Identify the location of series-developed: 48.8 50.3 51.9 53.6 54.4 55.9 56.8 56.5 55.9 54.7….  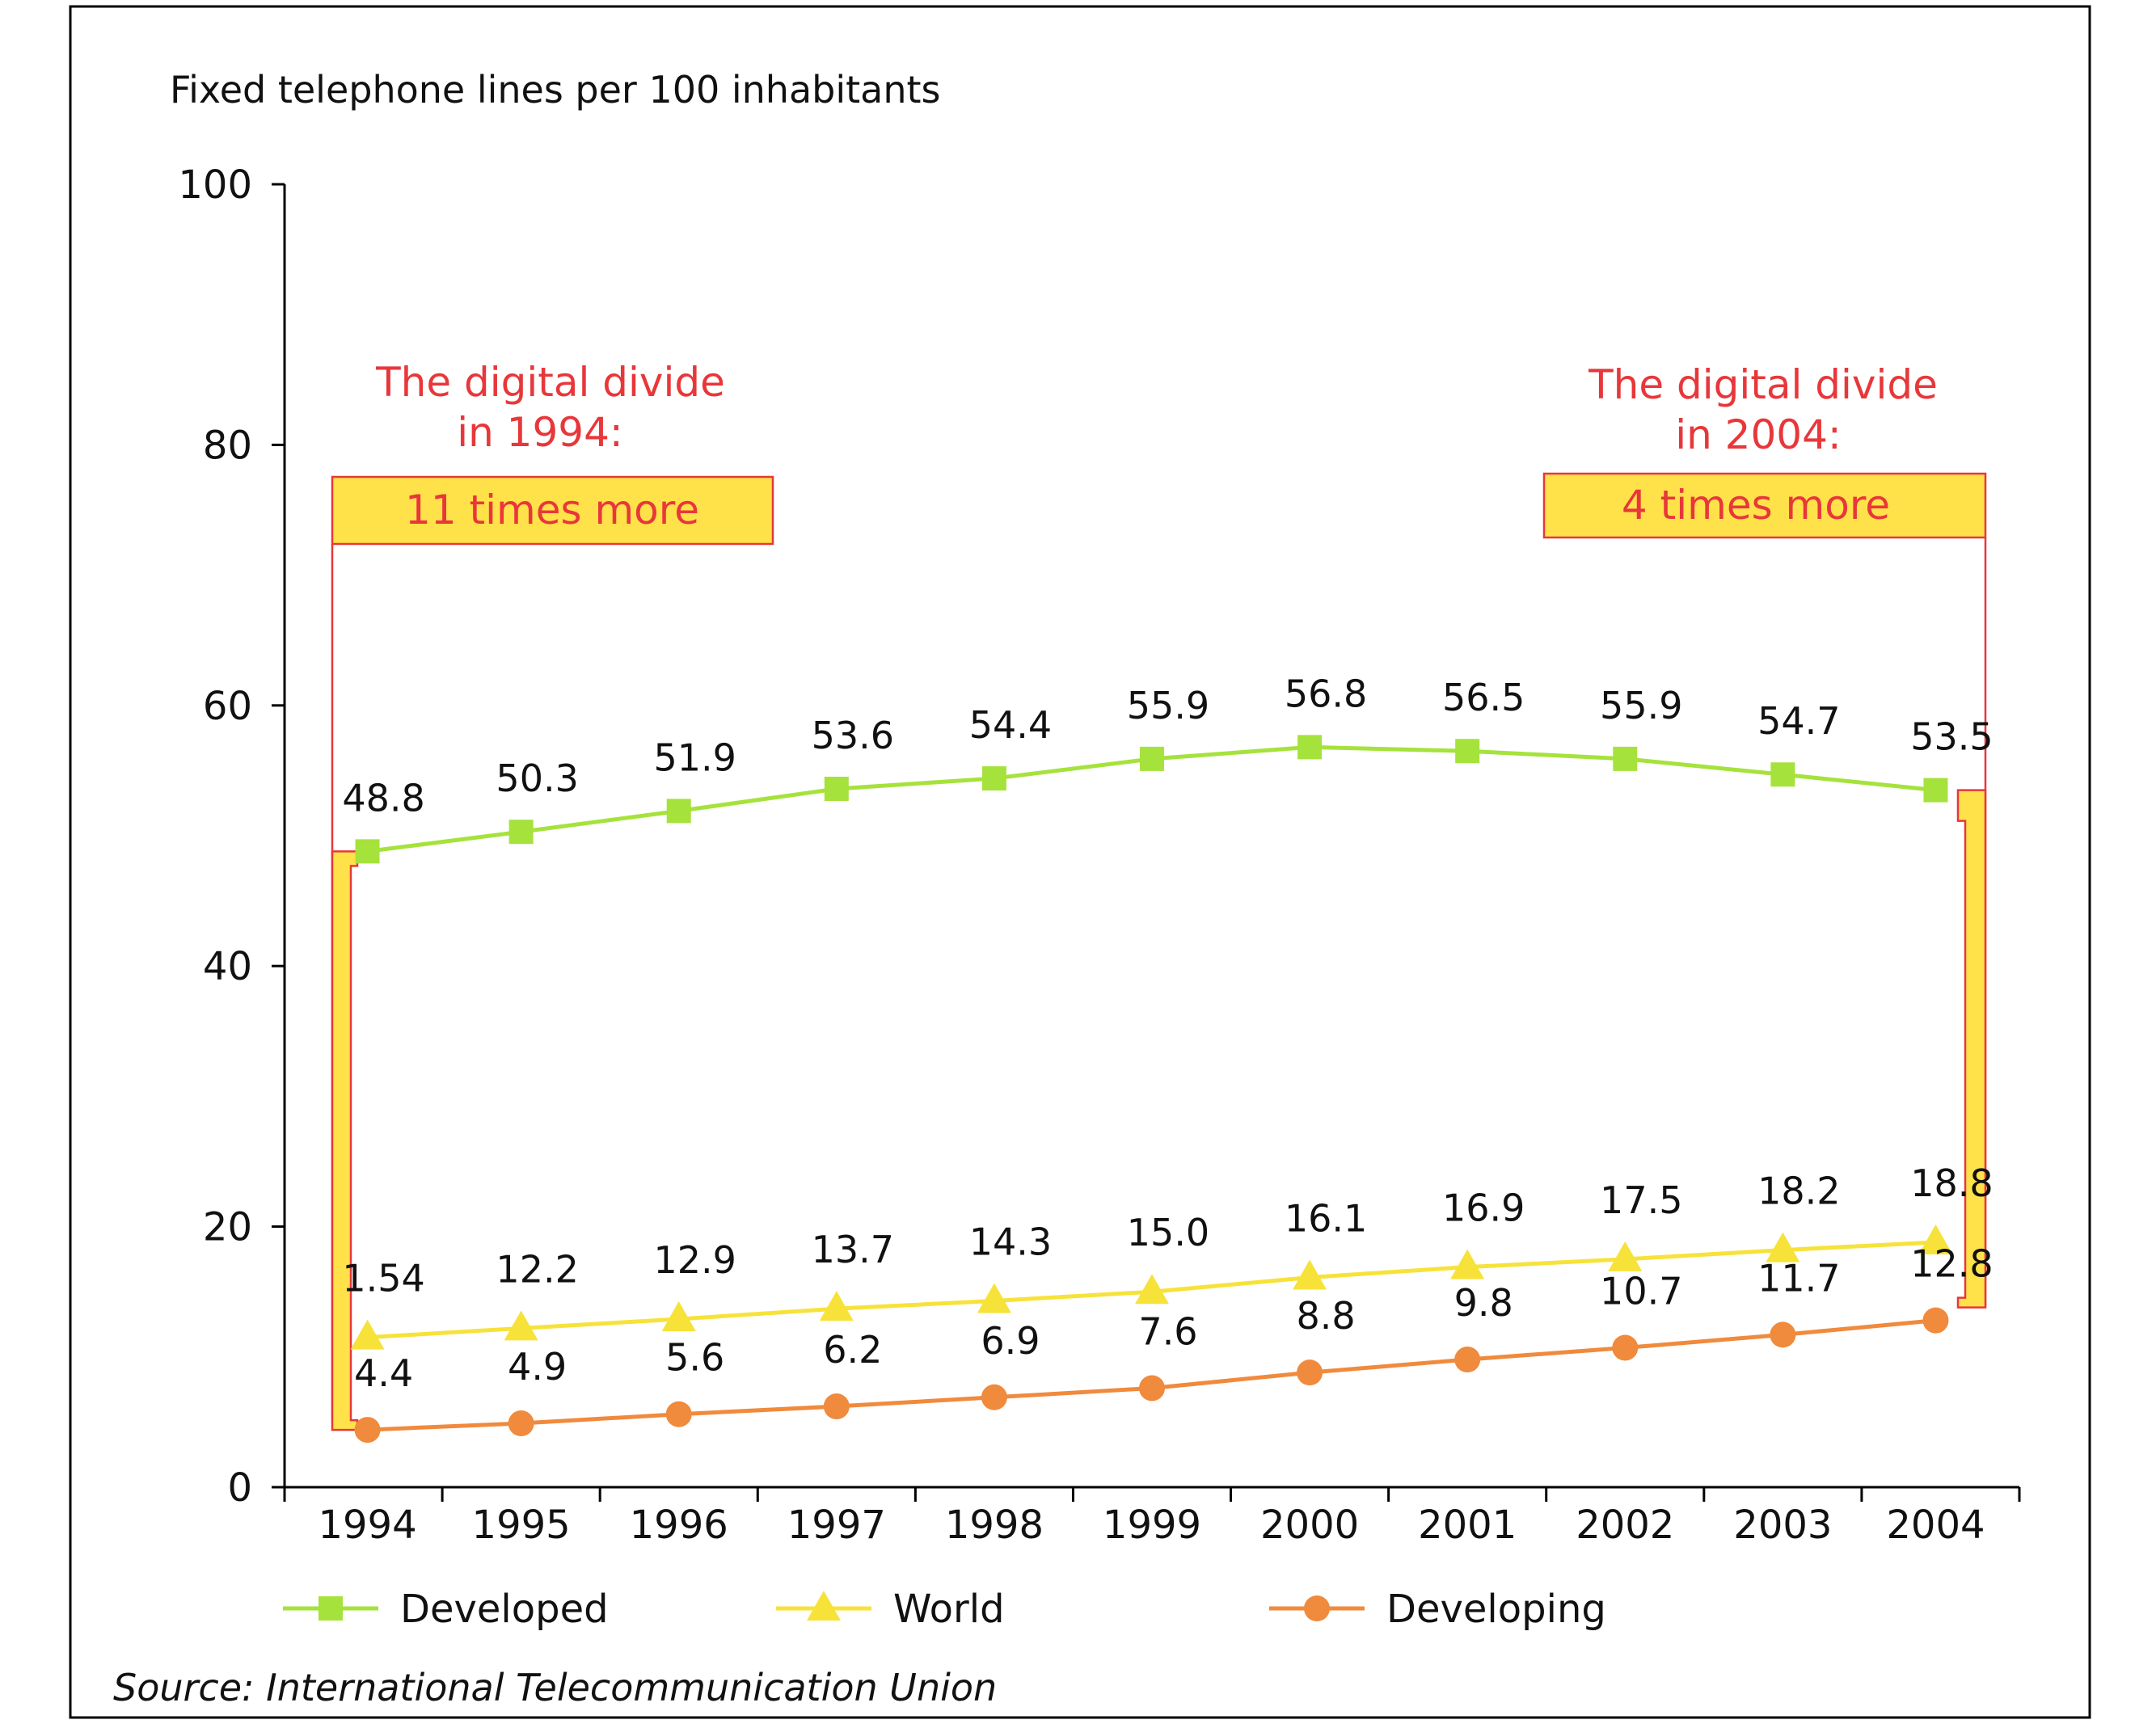
(1168, 768).